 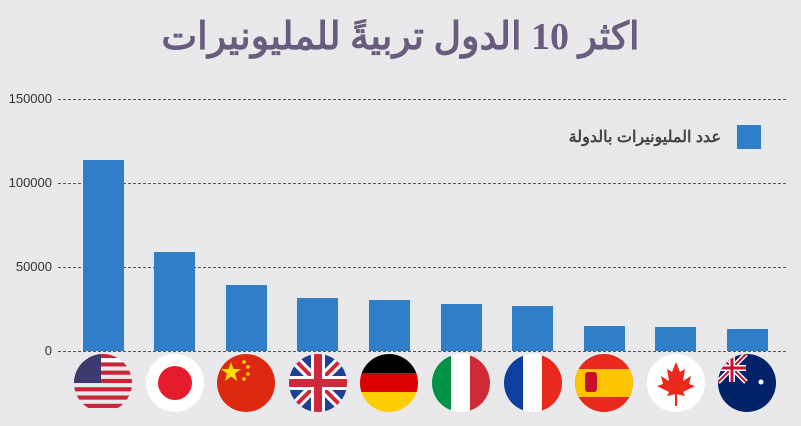 I want to click on bar-united-states, so click(x=103, y=255).